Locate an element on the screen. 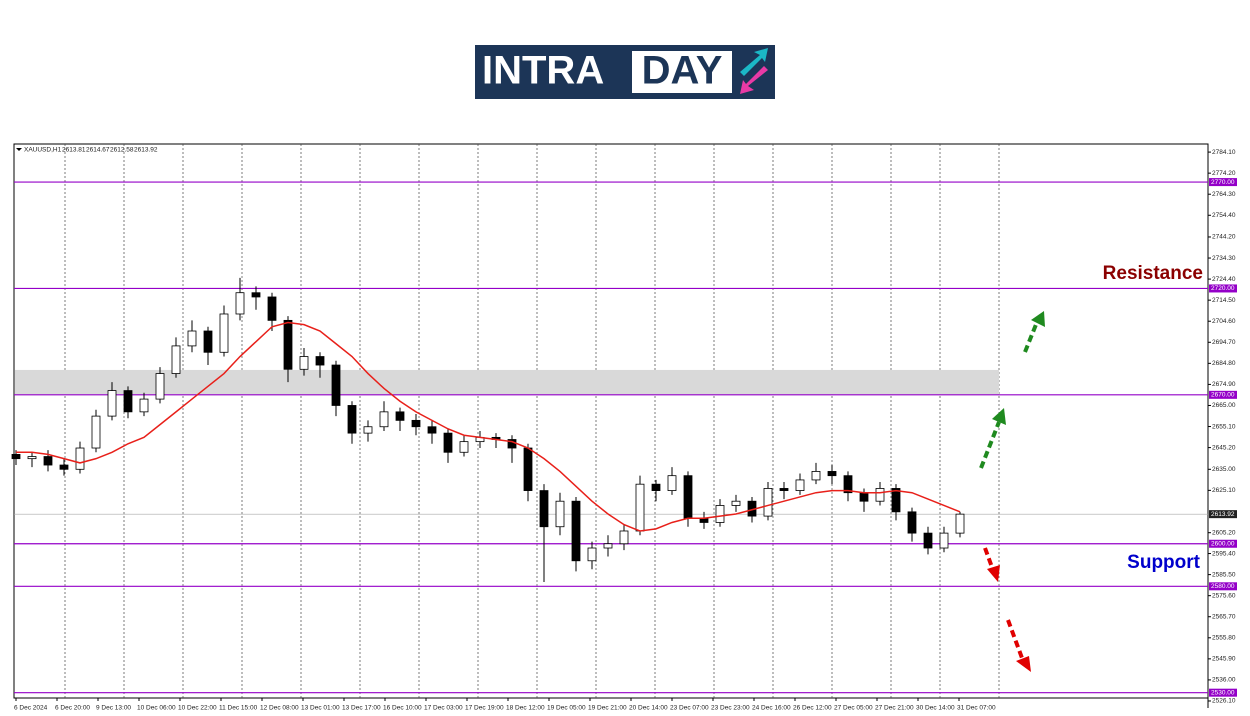  x-tick-label: 30 Dec 14:00 is located at coordinates (935, 708).